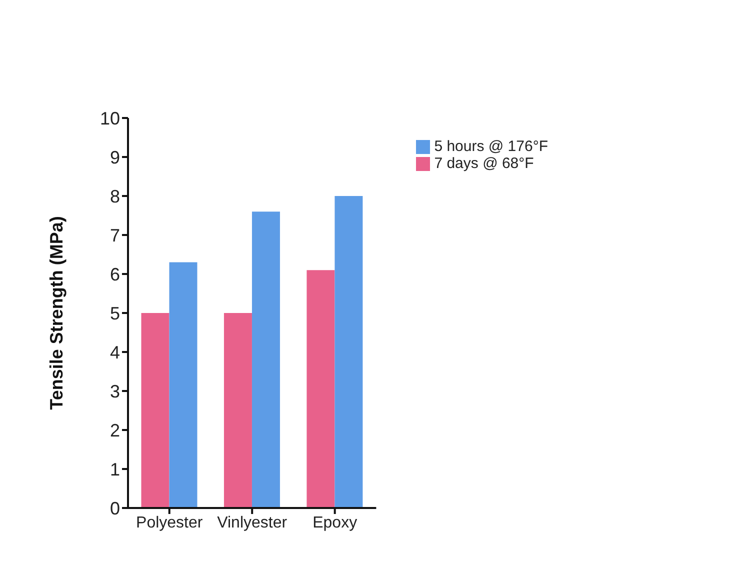  What do you see at coordinates (115, 469) in the screenshot?
I see `y-tick-label: 1` at bounding box center [115, 469].